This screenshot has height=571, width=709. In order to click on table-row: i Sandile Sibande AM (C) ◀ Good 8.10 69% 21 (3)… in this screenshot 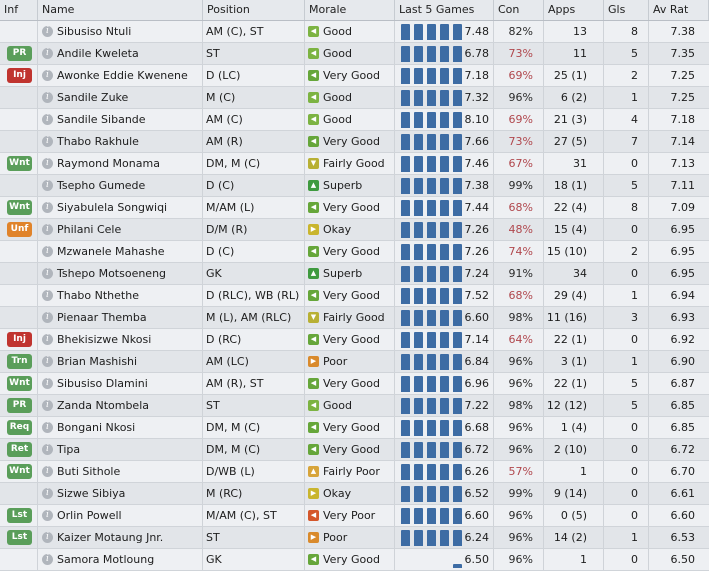, I will do `click(354, 120)`.